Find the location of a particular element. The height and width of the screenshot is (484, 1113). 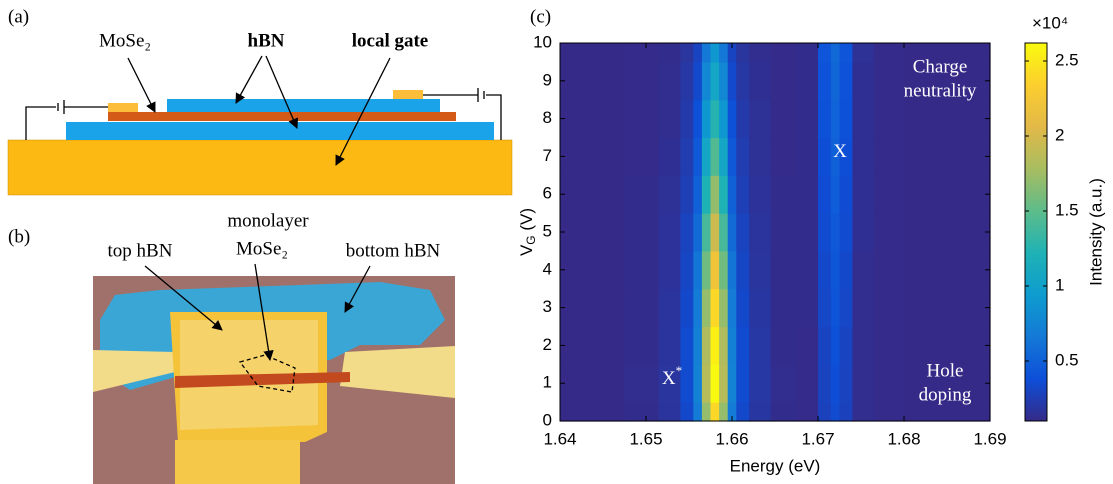

colorbar-tick-label: 2 is located at coordinates (1059, 134).